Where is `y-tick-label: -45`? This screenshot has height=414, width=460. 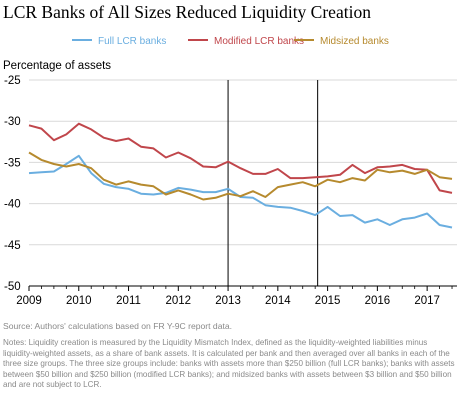
y-tick-label: -45 is located at coordinates (12, 246).